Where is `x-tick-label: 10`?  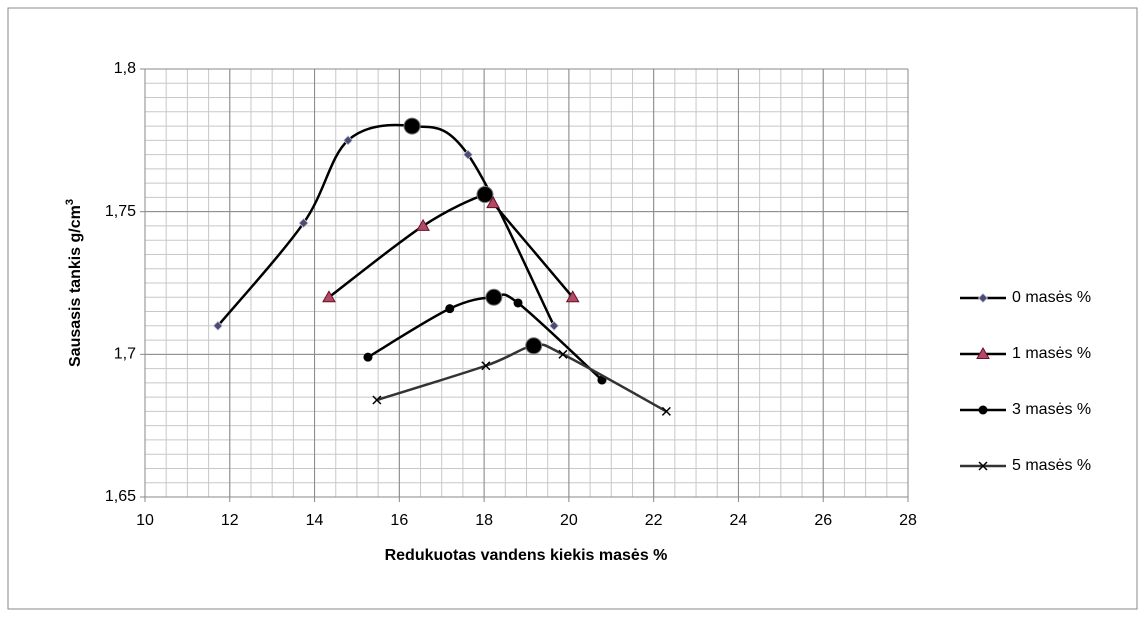
x-tick-label: 10 is located at coordinates (145, 520).